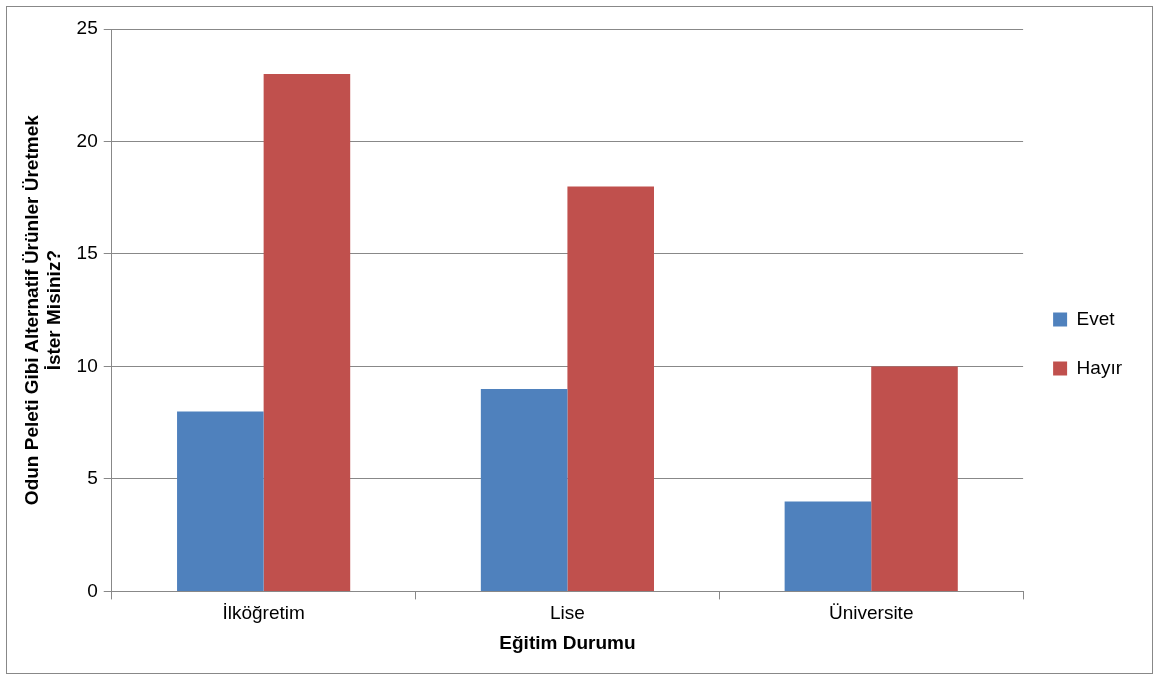 This screenshot has width=1161, height=682. What do you see at coordinates (1096, 318) in the screenshot?
I see `legend-label: Evet` at bounding box center [1096, 318].